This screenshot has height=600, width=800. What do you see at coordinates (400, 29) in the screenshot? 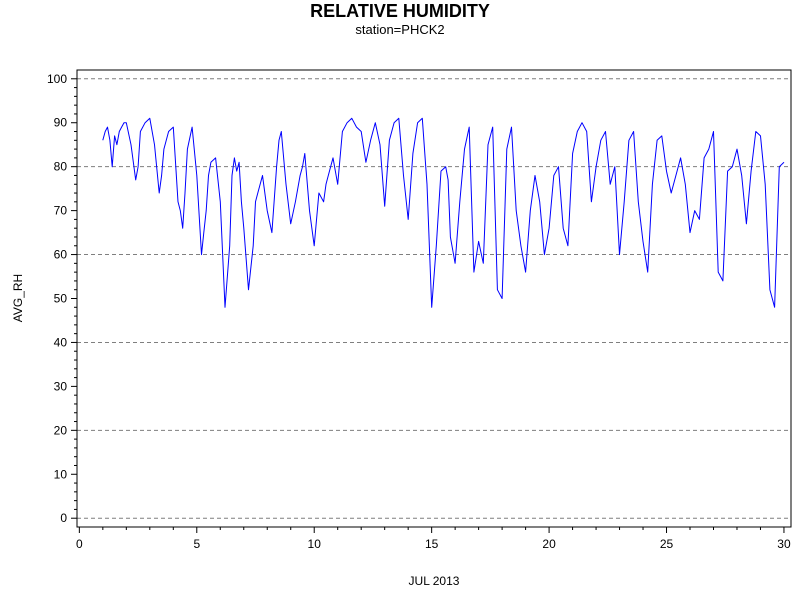
I see `chart-subtitle: station=PHCK2` at bounding box center [400, 29].